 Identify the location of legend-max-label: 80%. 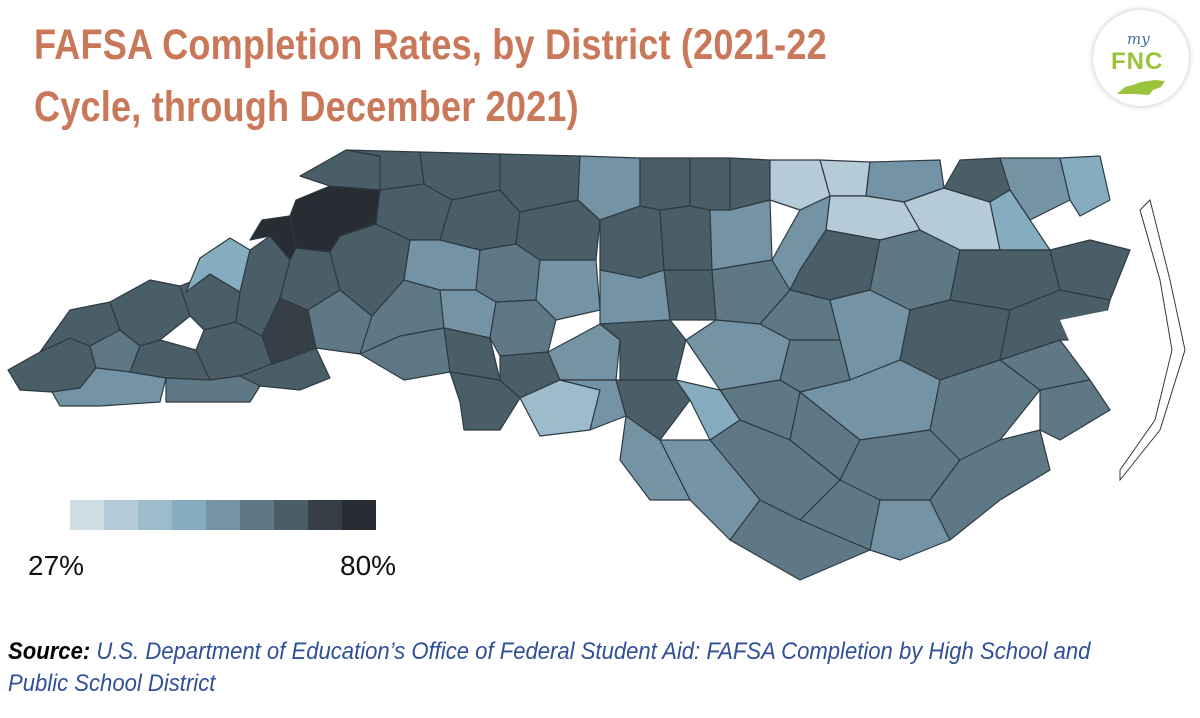
(368, 565).